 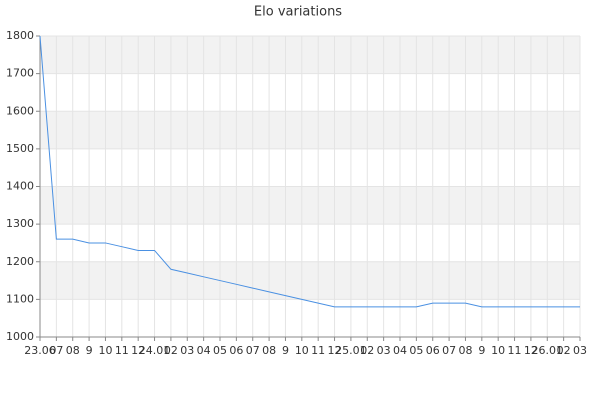 What do you see at coordinates (20, 336) in the screenshot?
I see `y-tick-label: 1000` at bounding box center [20, 336].